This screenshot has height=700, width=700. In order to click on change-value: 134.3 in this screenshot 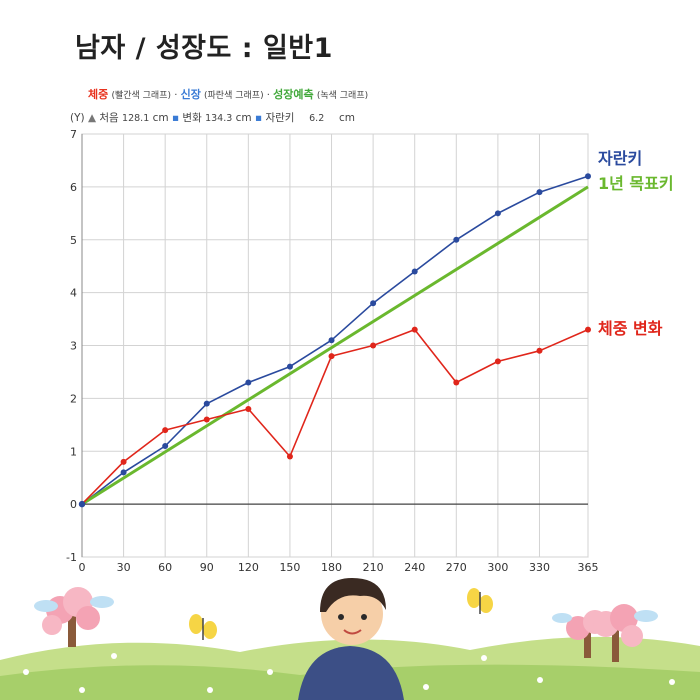, I will do `click(219, 118)`.